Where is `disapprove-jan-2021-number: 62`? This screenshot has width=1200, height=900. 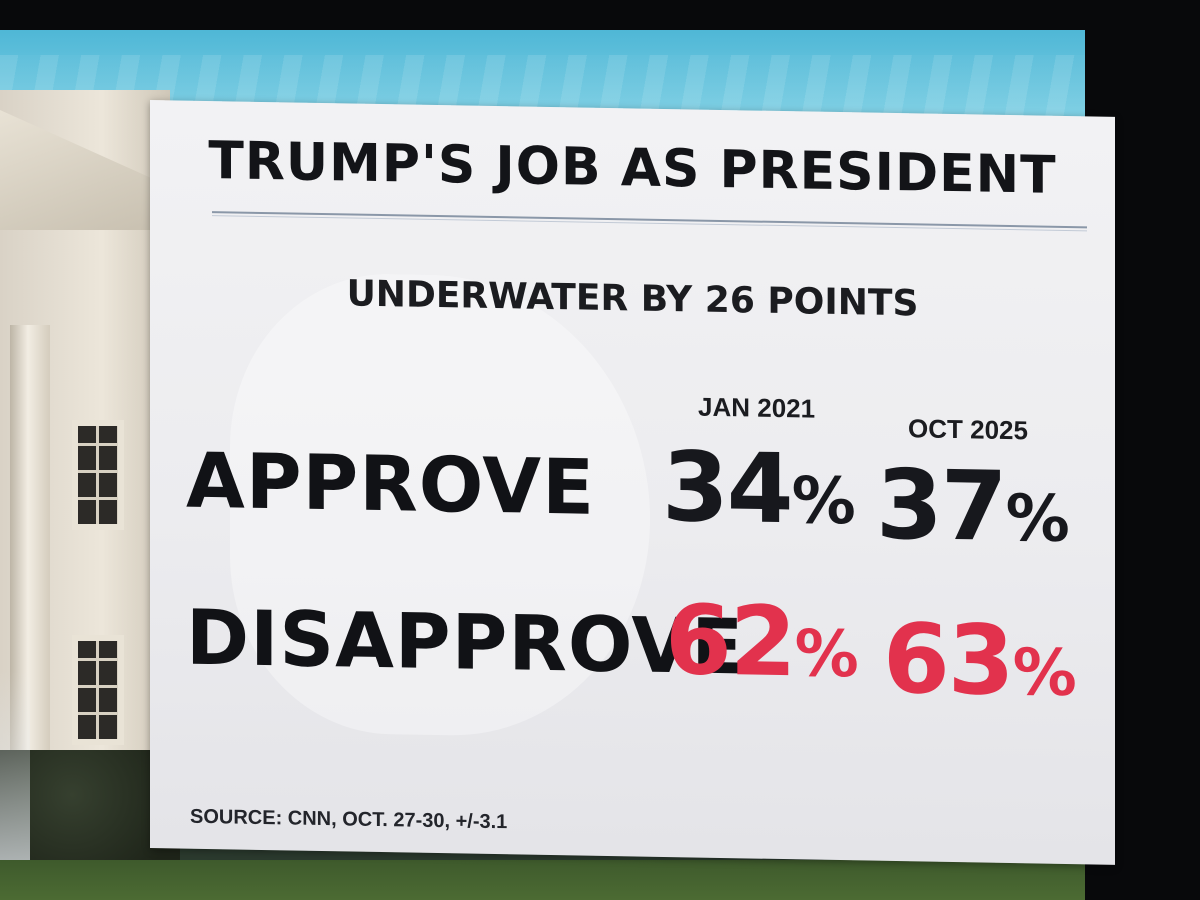
disapprove-jan-2021-number: 62 is located at coordinates (730, 641).